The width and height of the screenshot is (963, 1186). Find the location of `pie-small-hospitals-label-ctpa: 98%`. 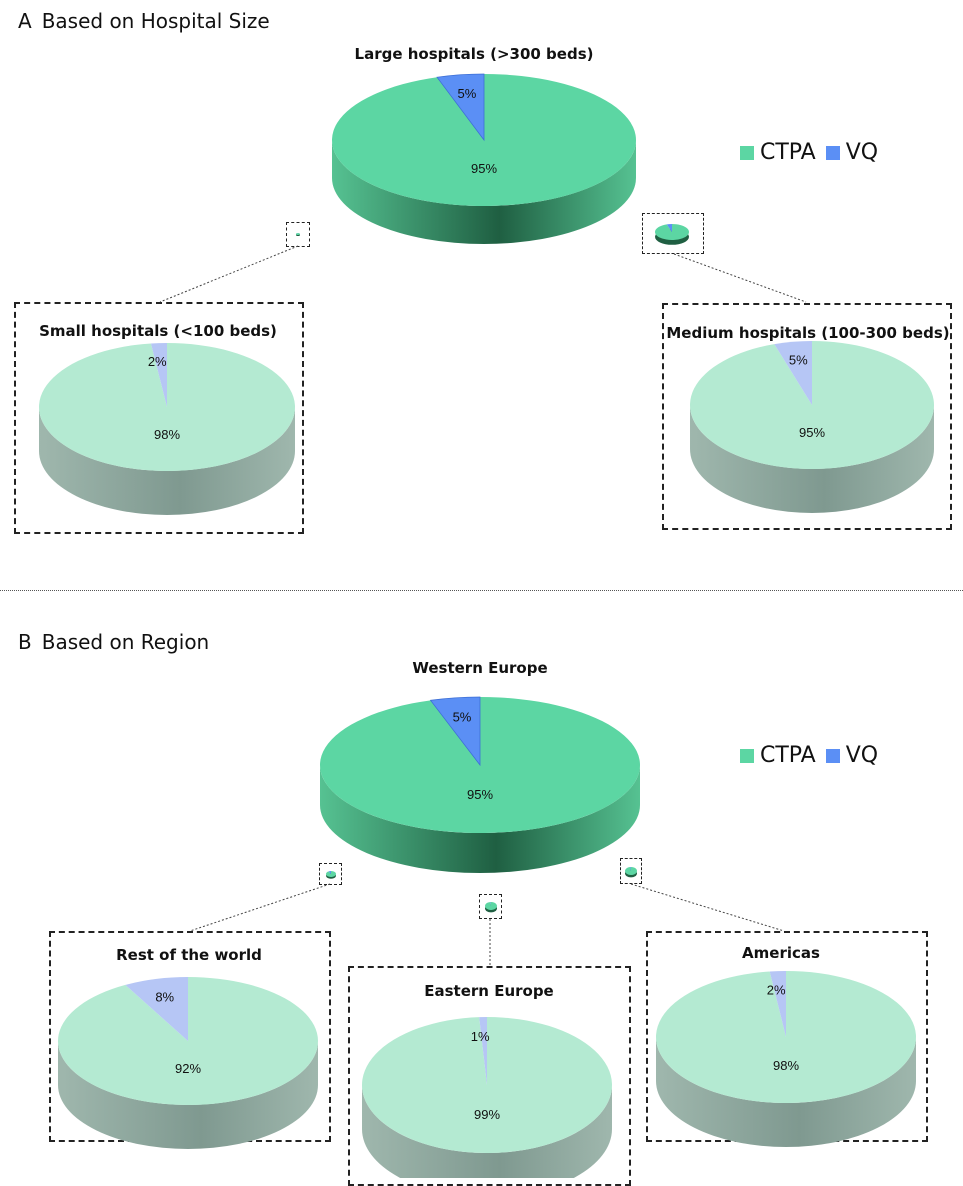

pie-small-hospitals-label-ctpa: 98% is located at coordinates (167, 434).